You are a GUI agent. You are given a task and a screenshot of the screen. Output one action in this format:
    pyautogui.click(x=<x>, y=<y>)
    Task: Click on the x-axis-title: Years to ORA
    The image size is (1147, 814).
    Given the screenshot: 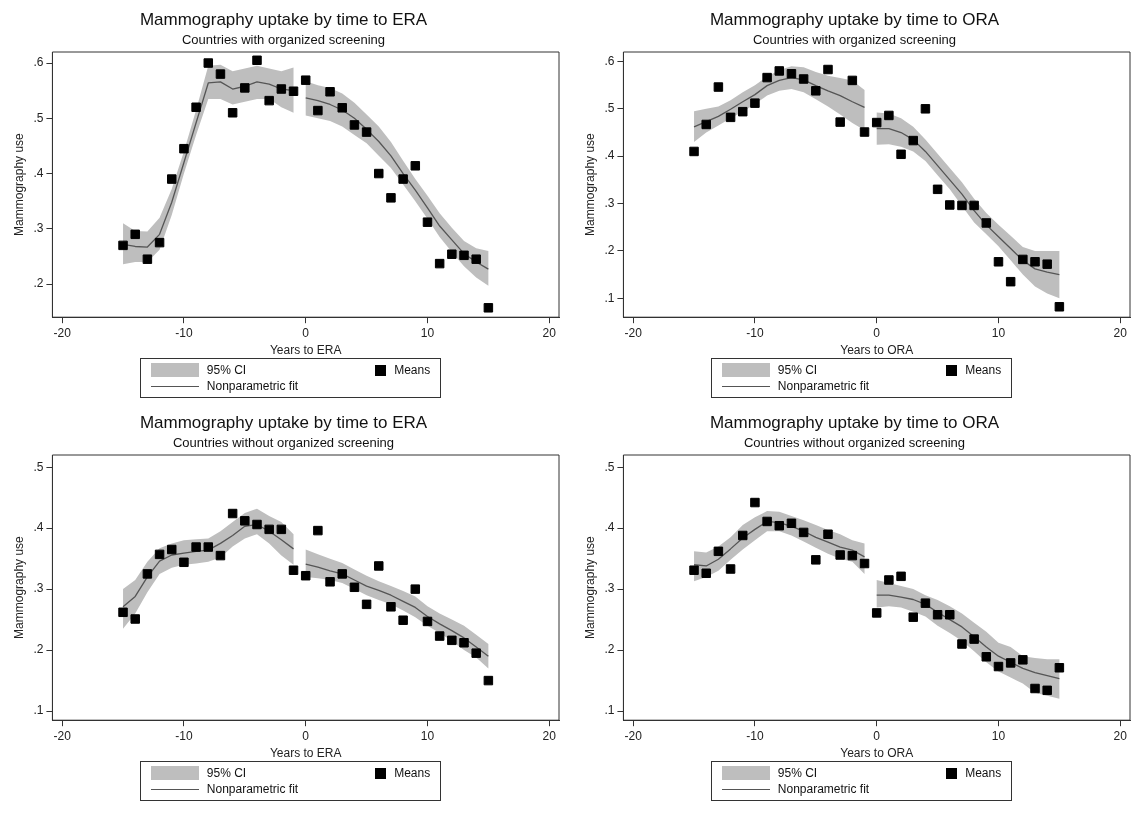 What is the action you would take?
    pyautogui.click(x=877, y=753)
    